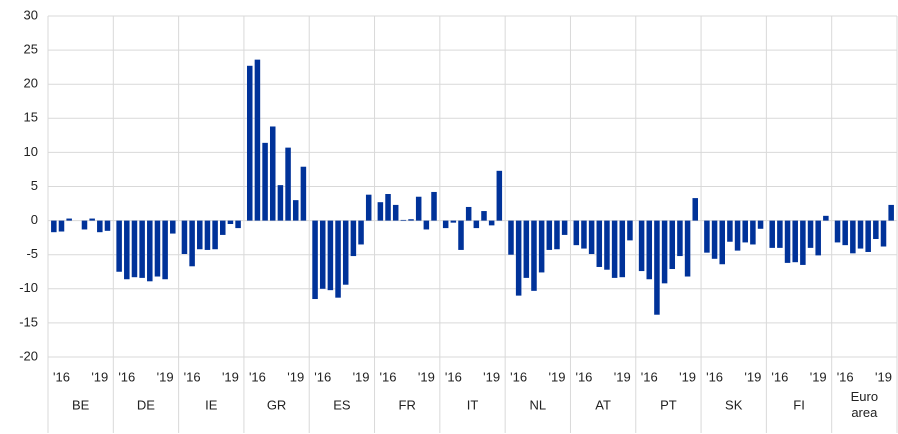 The width and height of the screenshot is (898, 434). What do you see at coordinates (211, 404) in the screenshot?
I see `group-label: IE` at bounding box center [211, 404].